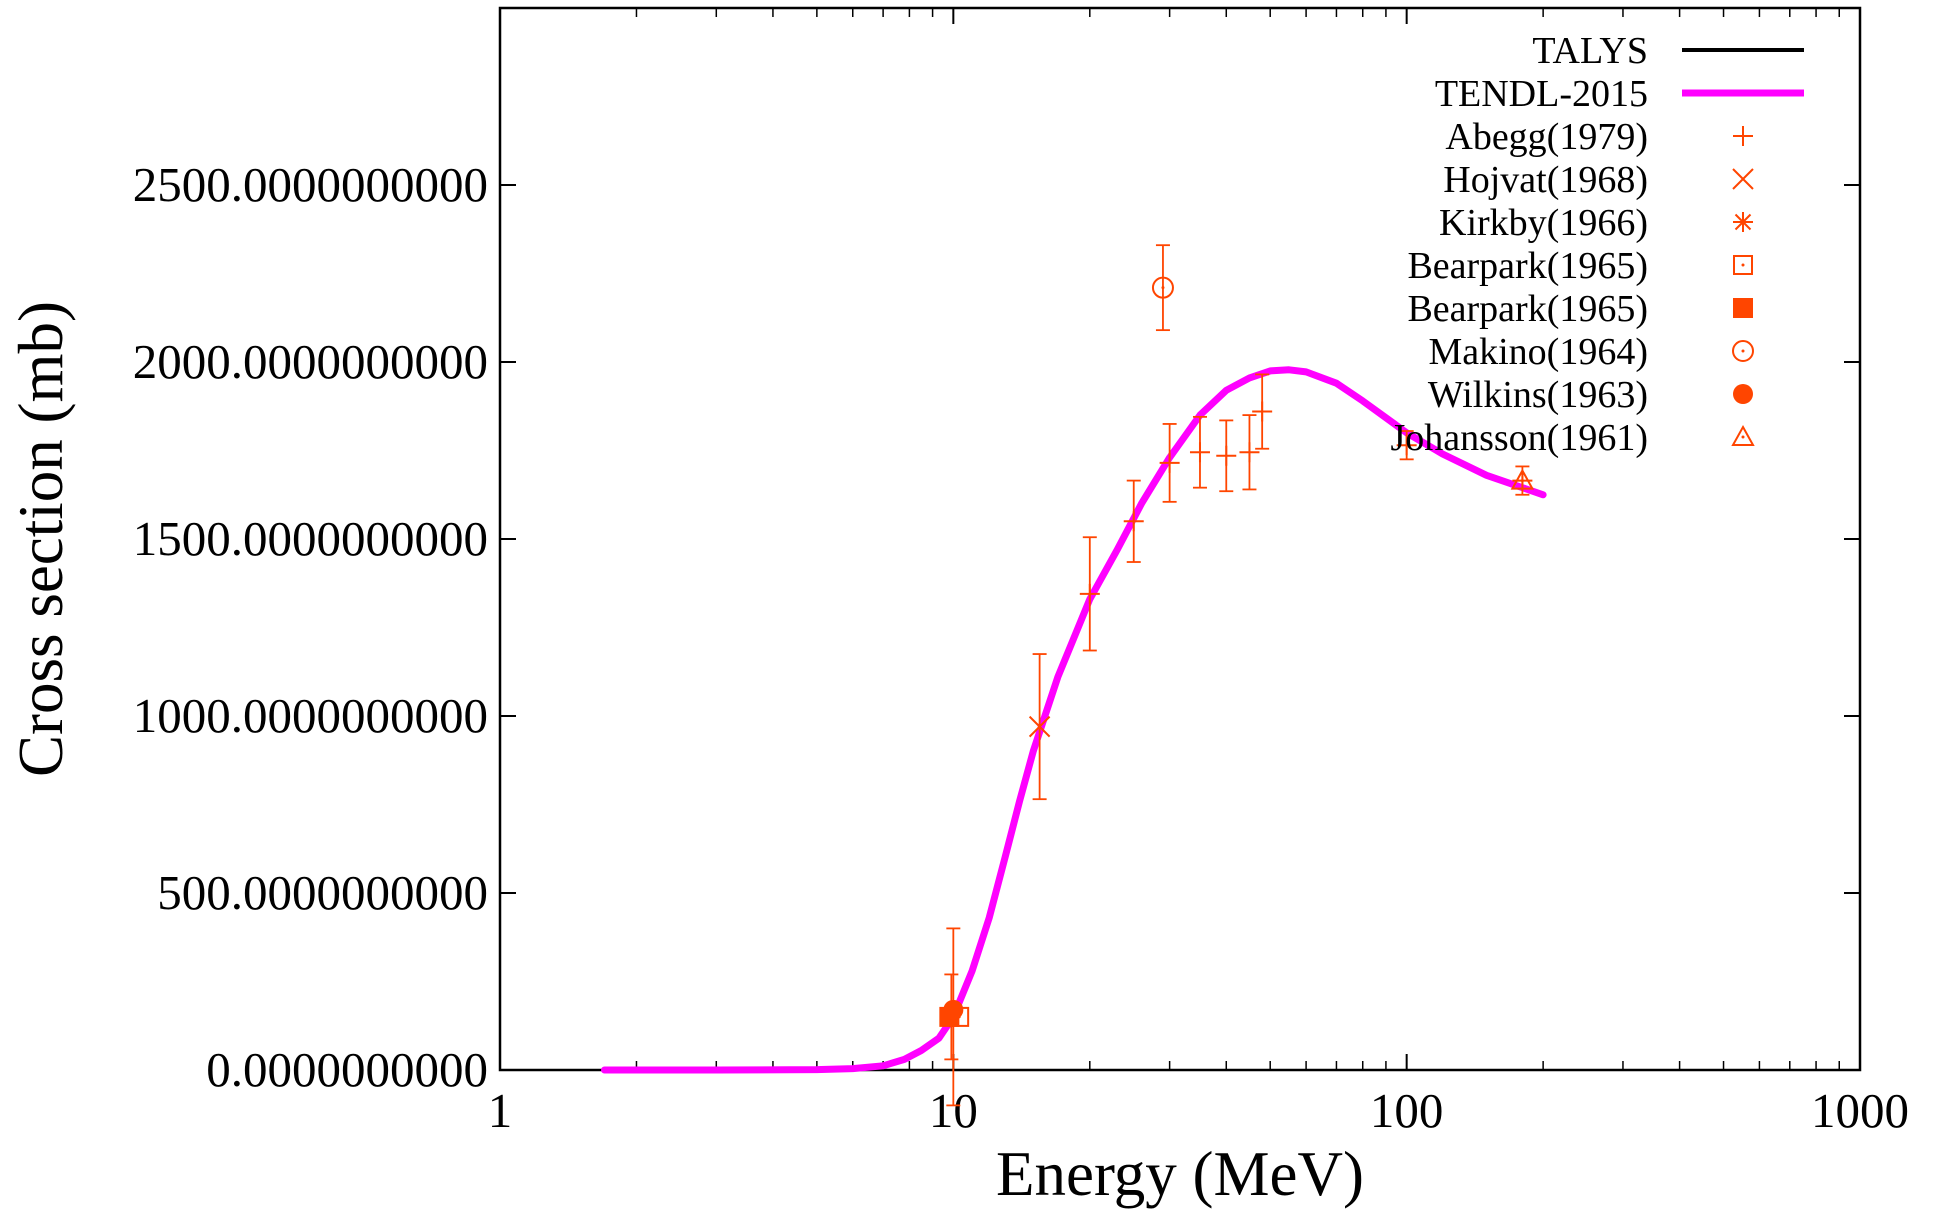 The height and width of the screenshot is (1210, 1933). What do you see at coordinates (1538, 352) in the screenshot?
I see `legend-label: Makino(1964)` at bounding box center [1538, 352].